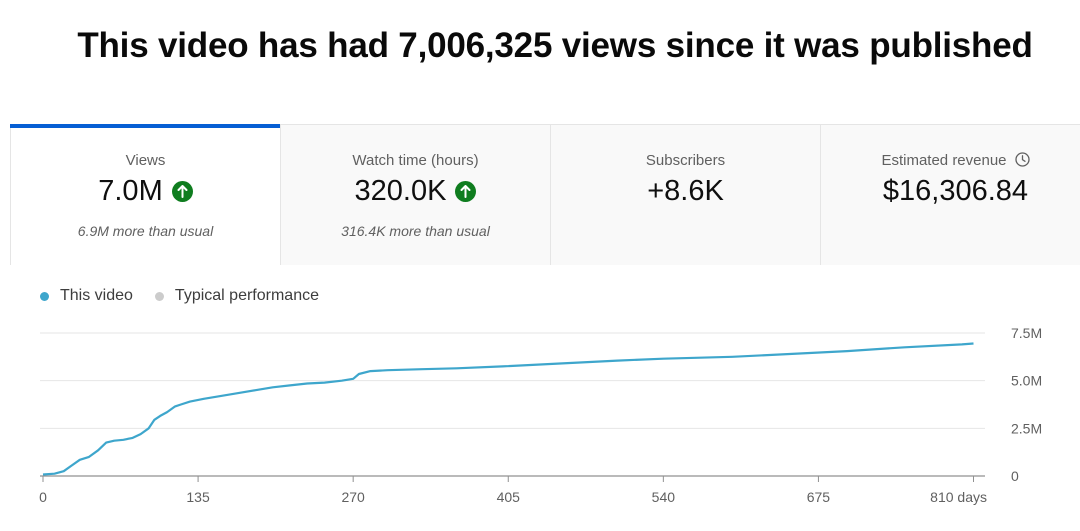  I want to click on x-tick-label: 540, so click(664, 497).